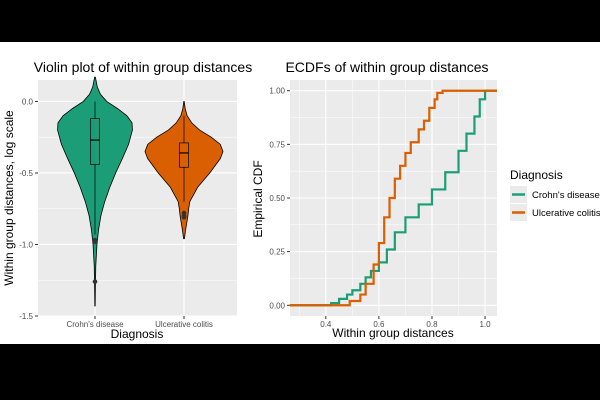  What do you see at coordinates (326, 324) in the screenshot?
I see `ecdf-x-tick-label: 0.4` at bounding box center [326, 324].